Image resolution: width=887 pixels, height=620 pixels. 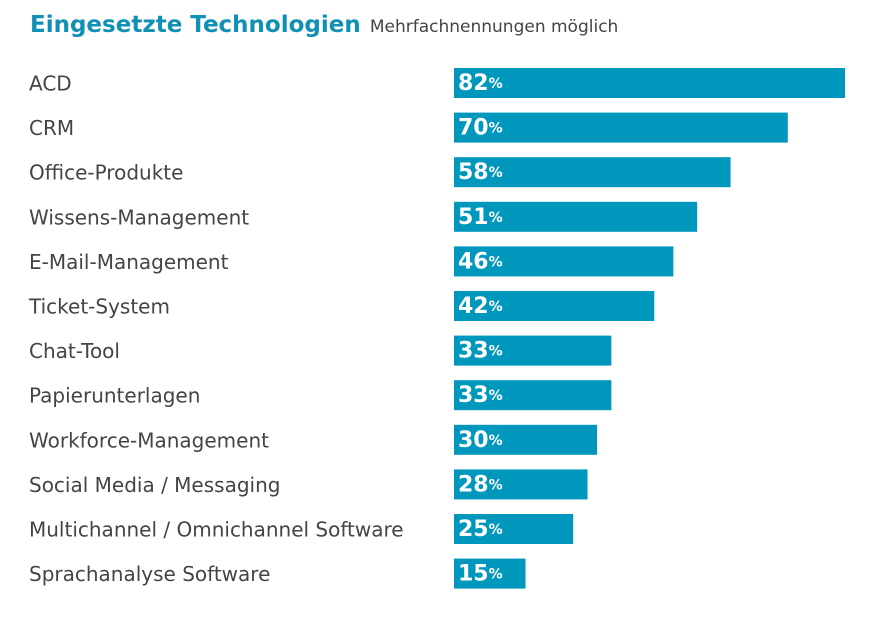 What do you see at coordinates (277, 573) in the screenshot?
I see `bar-row: Sprachanalyse Software 15%` at bounding box center [277, 573].